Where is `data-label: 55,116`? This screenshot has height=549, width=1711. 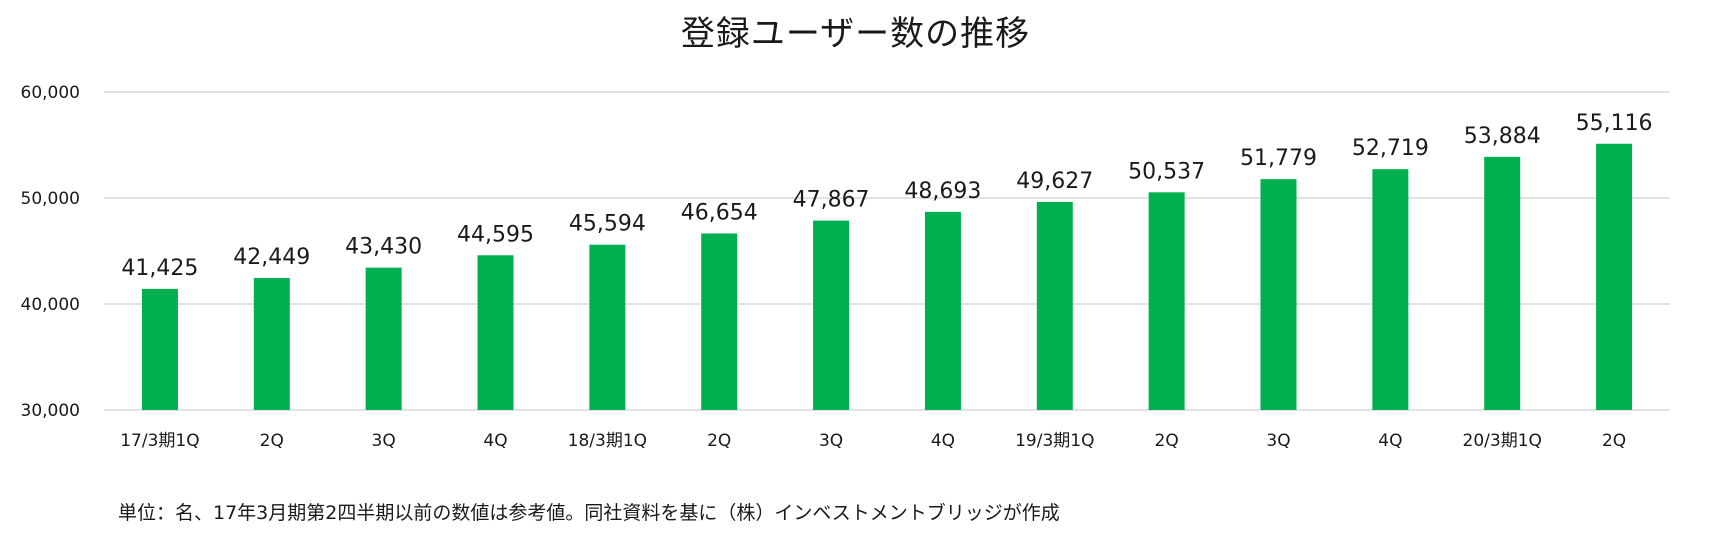
data-label: 55,116 is located at coordinates (1614, 123).